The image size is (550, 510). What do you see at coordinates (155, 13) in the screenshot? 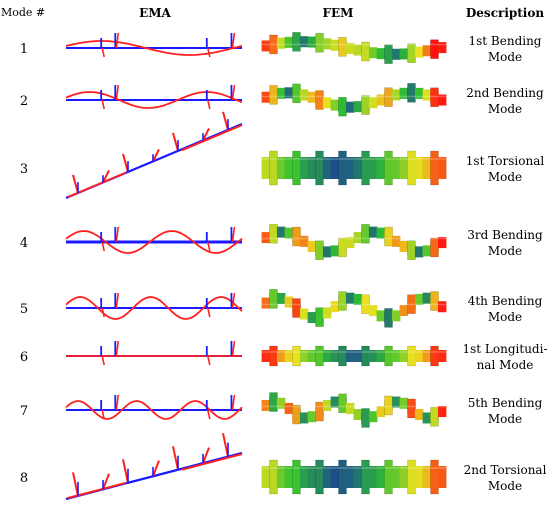
I see `header-ema: EMA` at bounding box center [155, 13].